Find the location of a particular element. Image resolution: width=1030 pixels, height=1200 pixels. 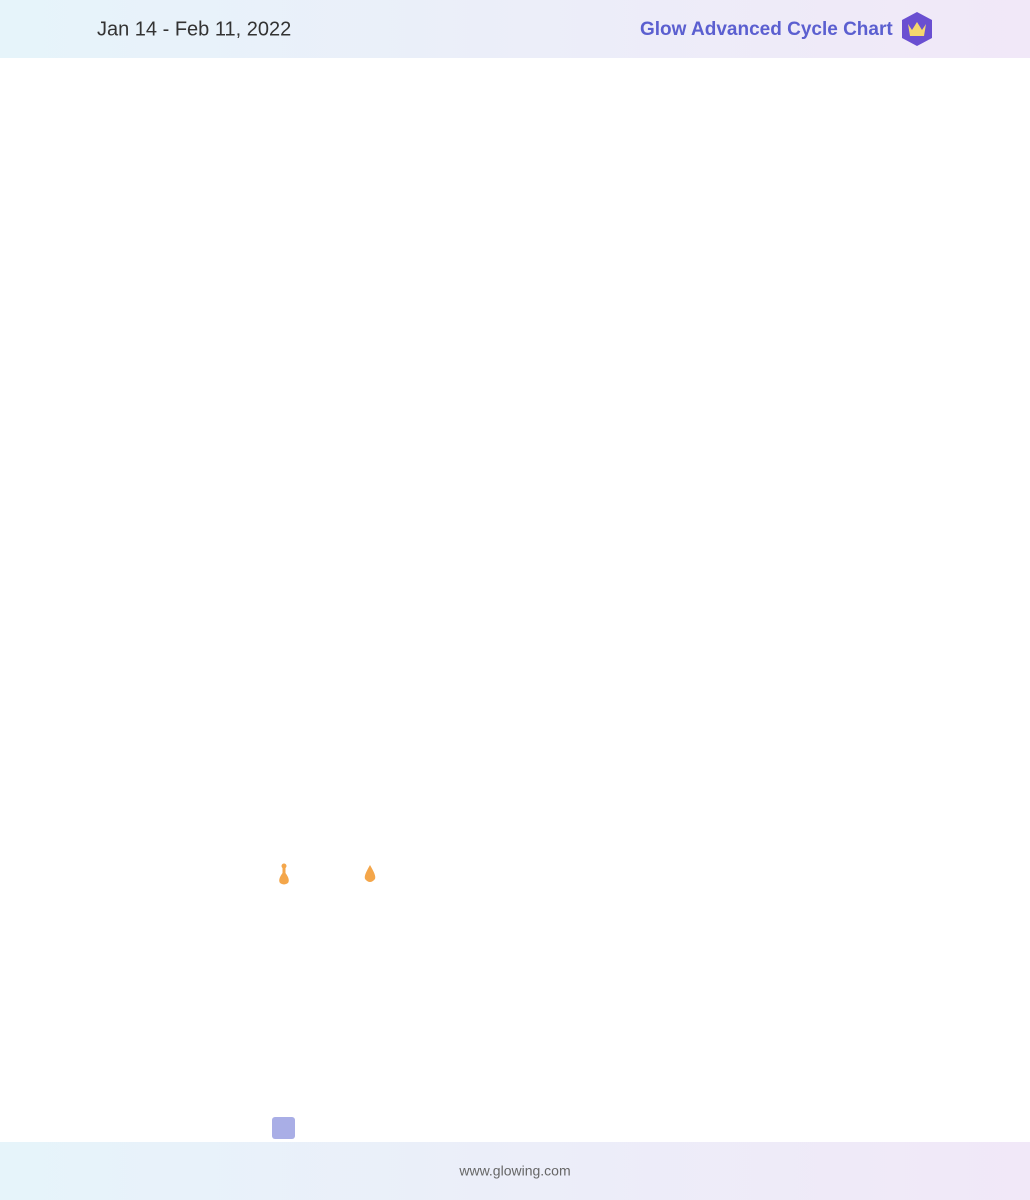

footer-bar is located at coordinates (515, 1171).